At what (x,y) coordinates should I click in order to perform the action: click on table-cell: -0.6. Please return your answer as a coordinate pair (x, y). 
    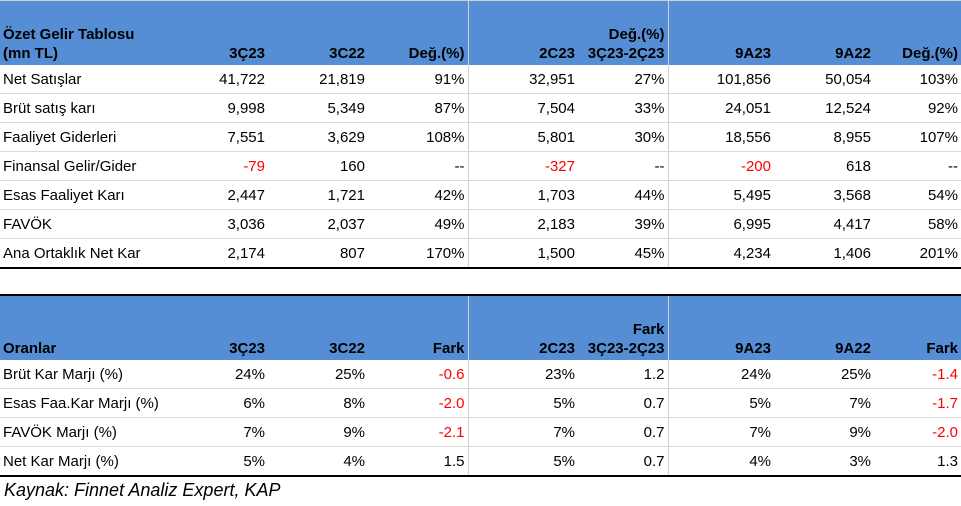
    Looking at the image, I should click on (418, 374).